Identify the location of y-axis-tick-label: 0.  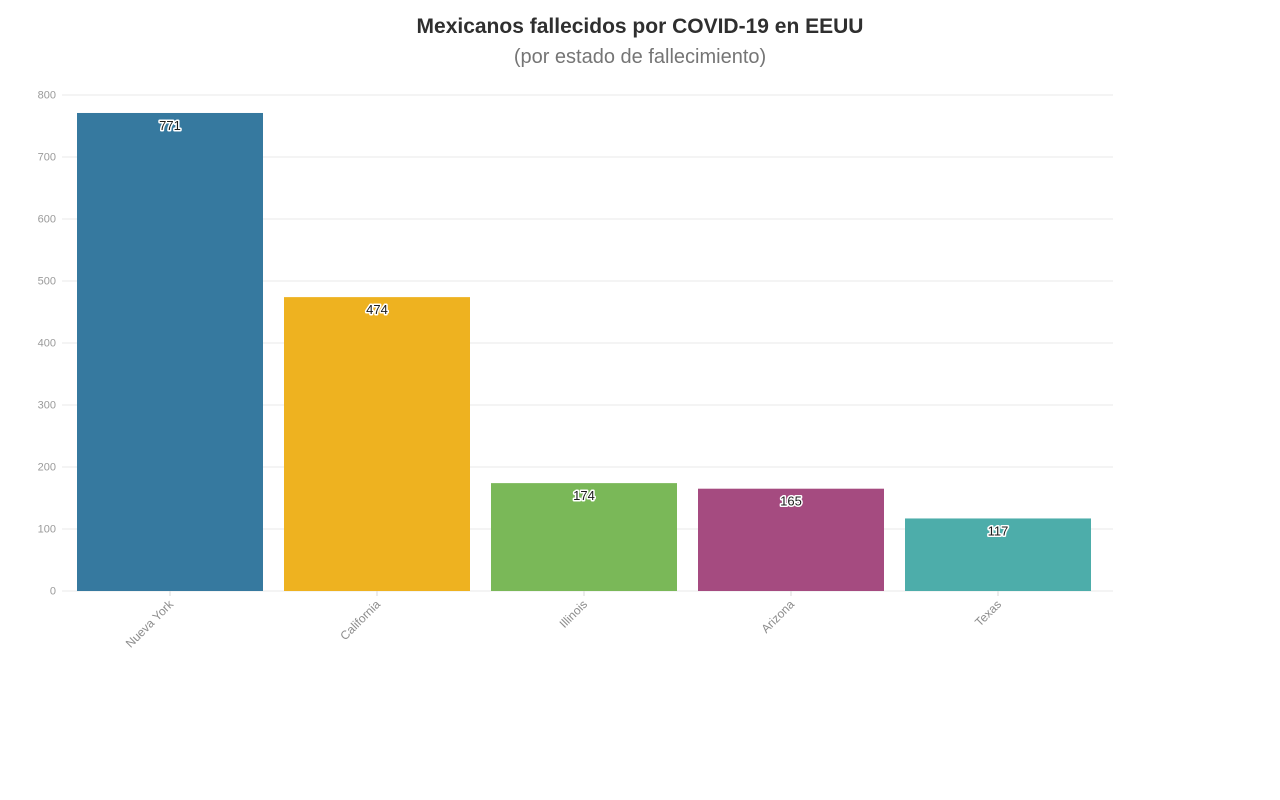
(53, 592).